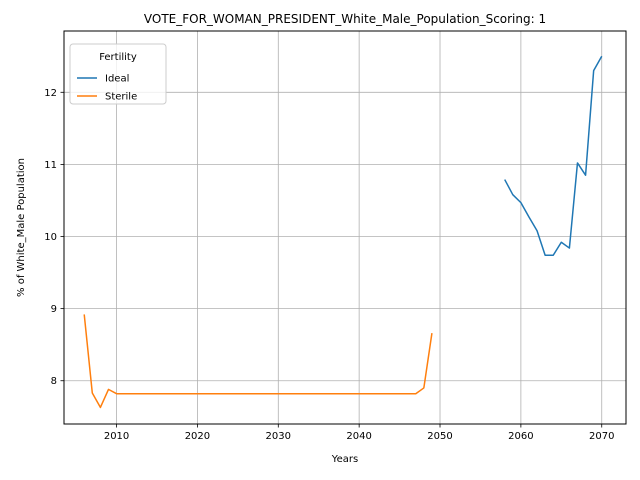 Image resolution: width=640 pixels, height=480 pixels. I want to click on y-tick-label: 10, so click(50, 237).